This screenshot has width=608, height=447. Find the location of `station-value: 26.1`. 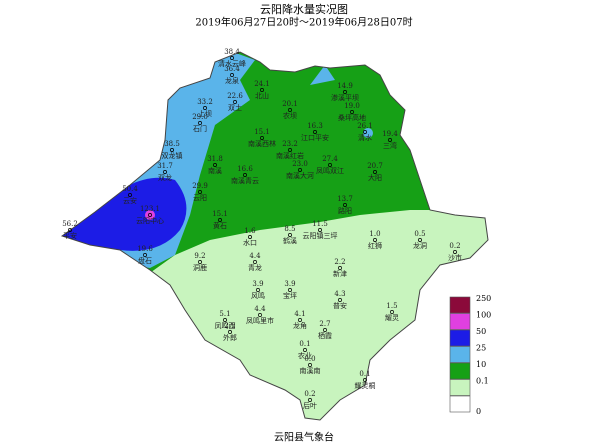

station-value: 26.1 is located at coordinates (365, 126).